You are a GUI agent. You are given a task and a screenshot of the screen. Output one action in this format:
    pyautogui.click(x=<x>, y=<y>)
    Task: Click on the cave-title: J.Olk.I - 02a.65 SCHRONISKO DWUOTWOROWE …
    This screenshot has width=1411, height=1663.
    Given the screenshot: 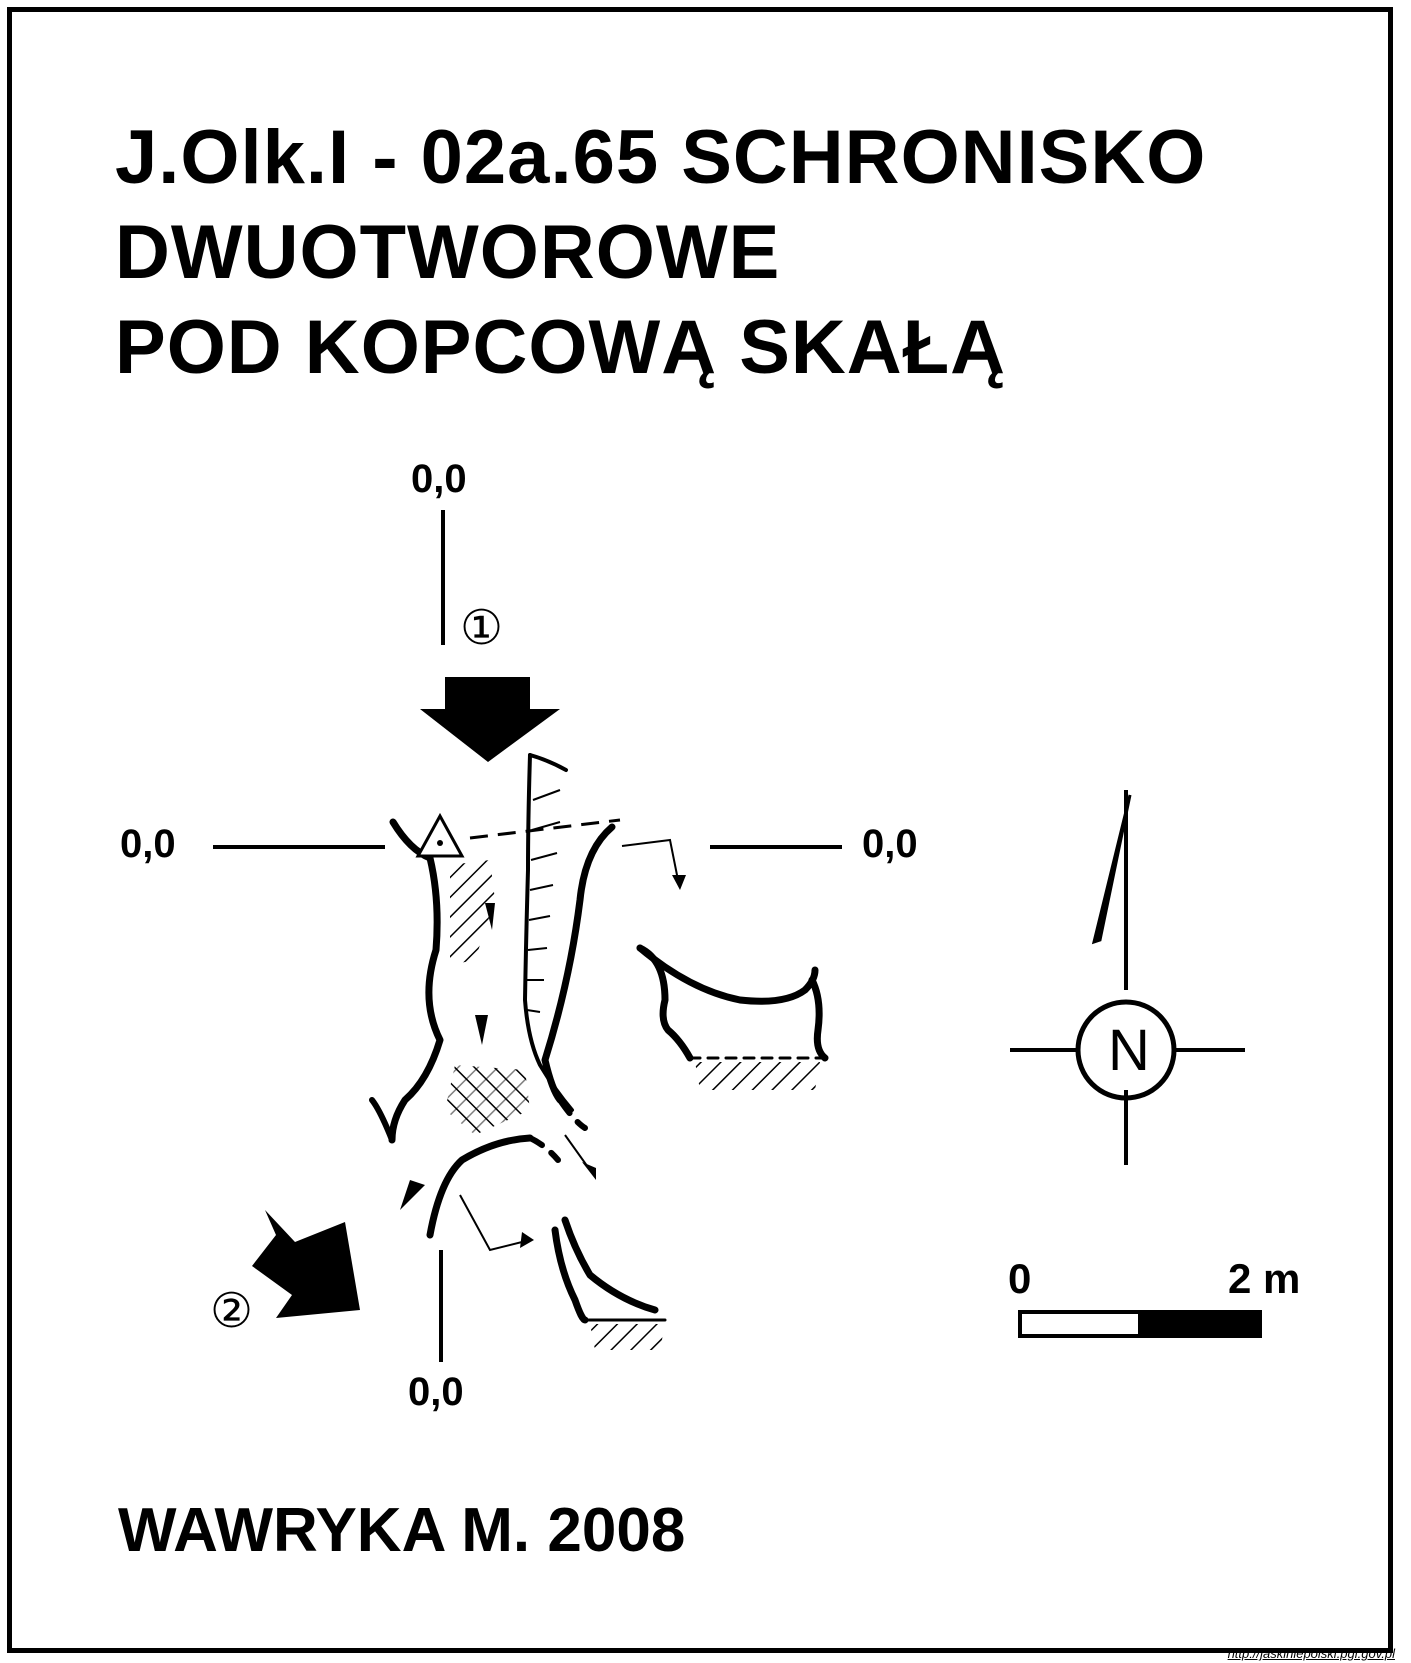 What is the action you would take?
    pyautogui.click(x=660, y=252)
    